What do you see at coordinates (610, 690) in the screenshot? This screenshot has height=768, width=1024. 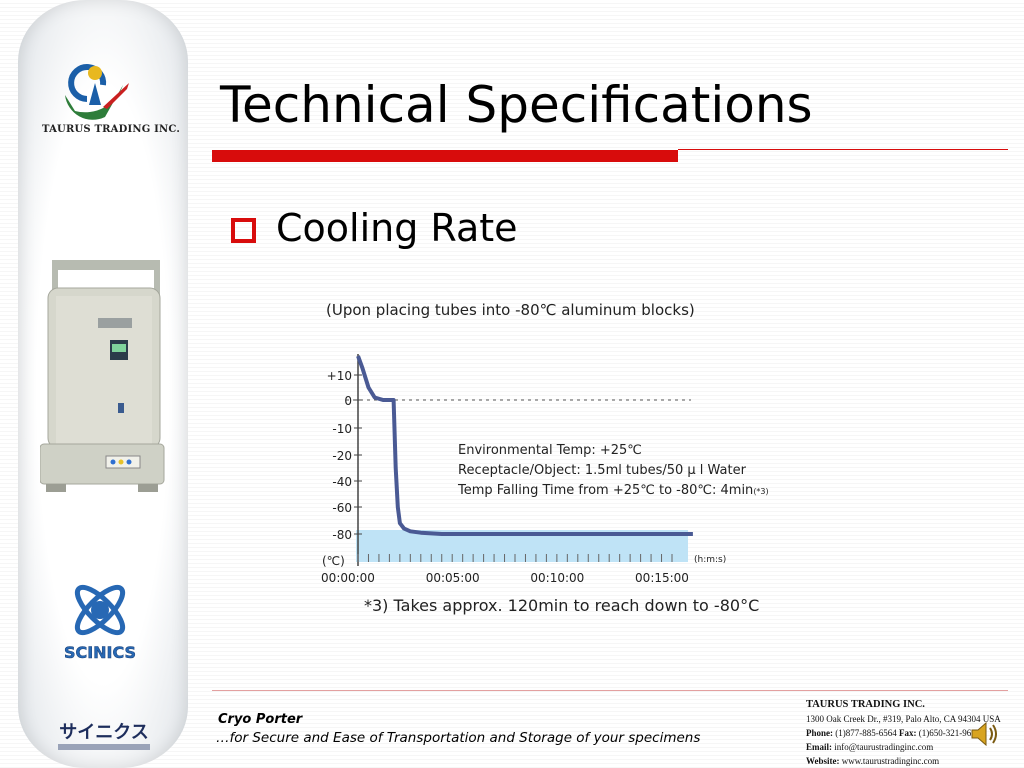 I see `footer-divider` at bounding box center [610, 690].